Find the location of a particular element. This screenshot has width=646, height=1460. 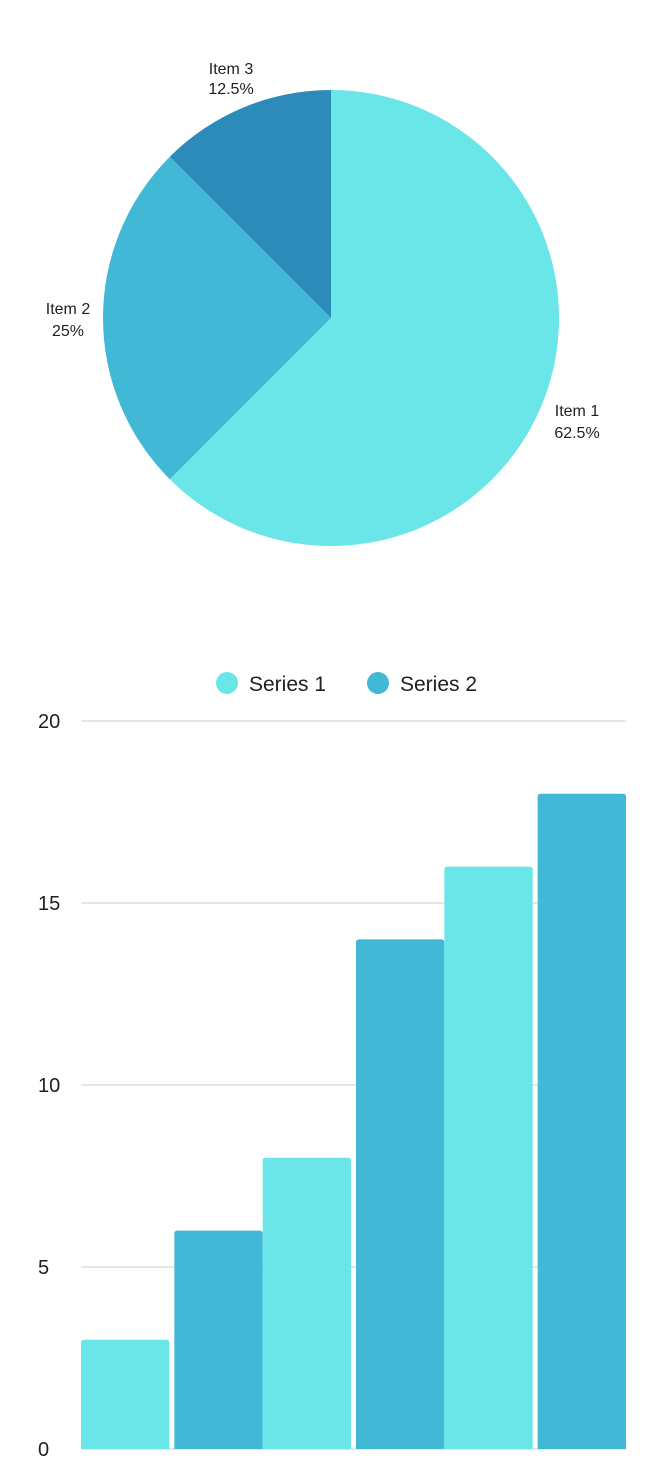

y-tick-label-5: 5 is located at coordinates (43, 1268).